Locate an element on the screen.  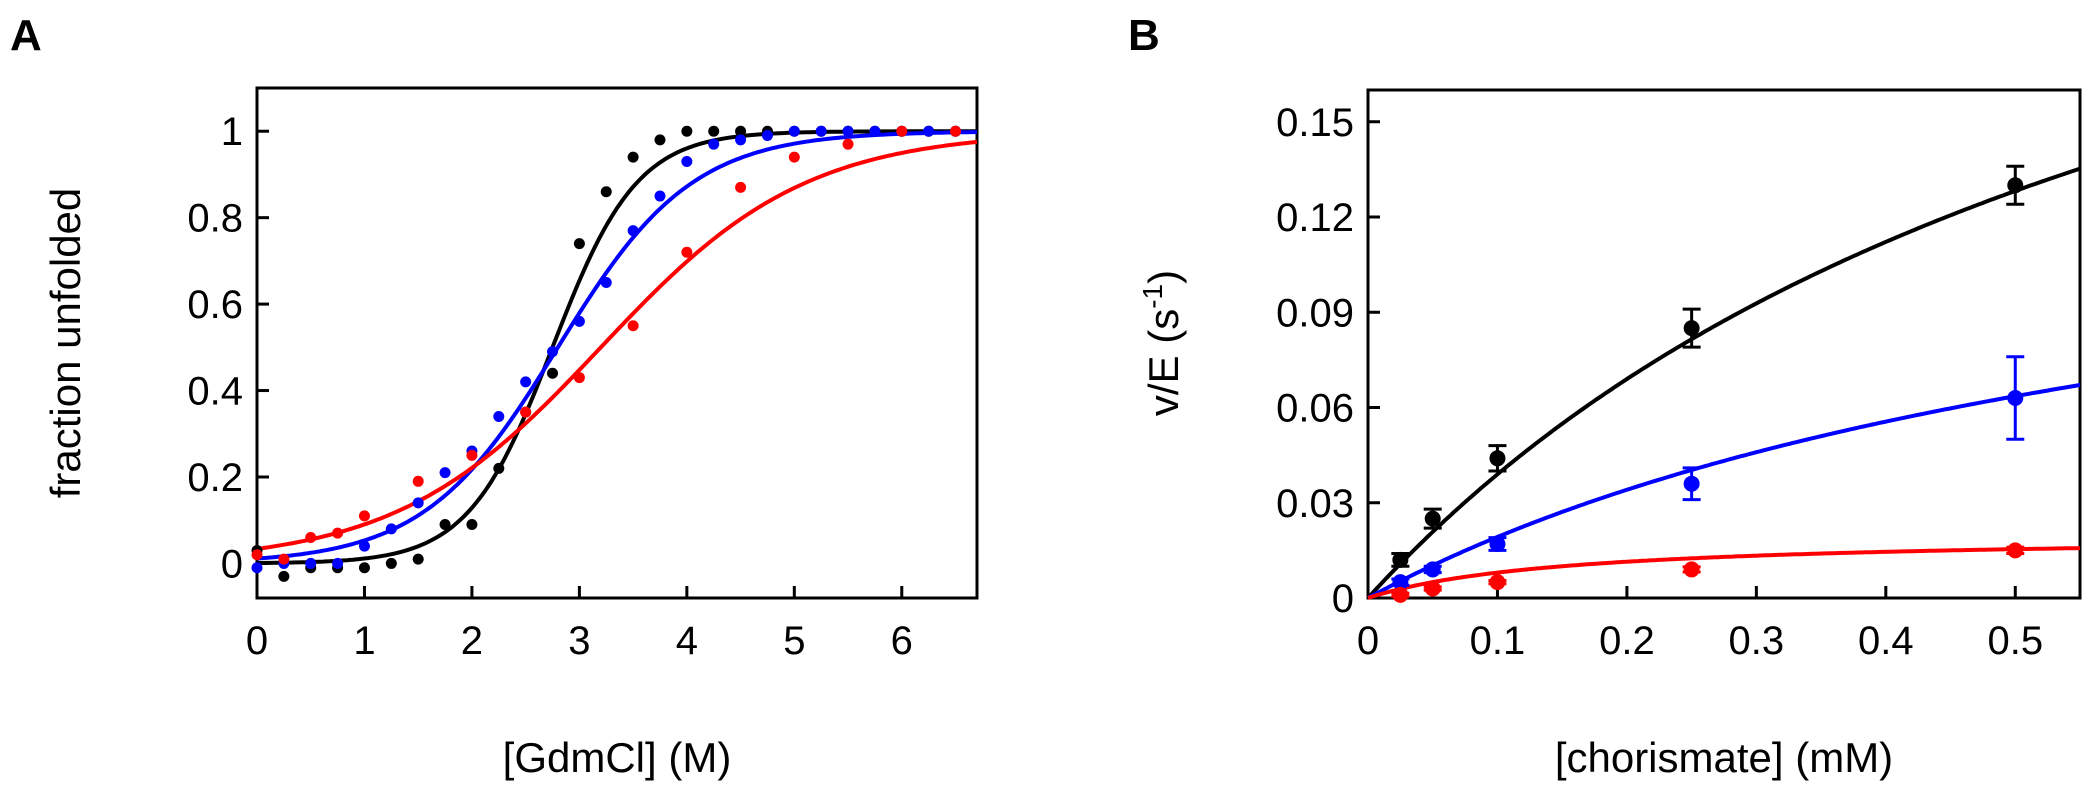
panel-a-y-tick-label: 1 is located at coordinates (232, 132).